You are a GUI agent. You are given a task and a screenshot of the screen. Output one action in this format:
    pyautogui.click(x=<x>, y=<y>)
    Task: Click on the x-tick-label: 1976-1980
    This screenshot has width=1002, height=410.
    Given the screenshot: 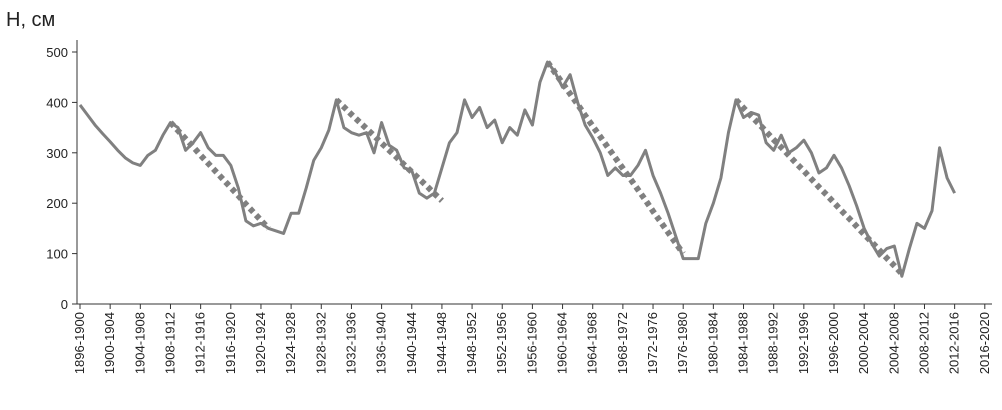 What is the action you would take?
    pyautogui.click(x=682, y=343)
    